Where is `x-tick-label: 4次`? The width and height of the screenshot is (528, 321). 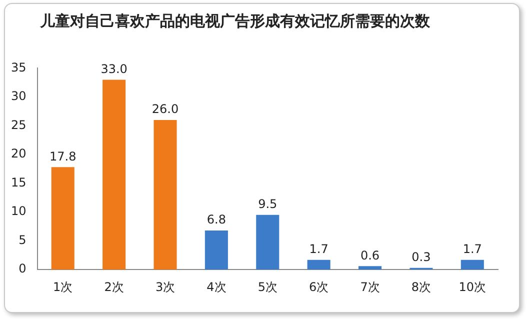
x-tick-label: 4次 is located at coordinates (216, 287).